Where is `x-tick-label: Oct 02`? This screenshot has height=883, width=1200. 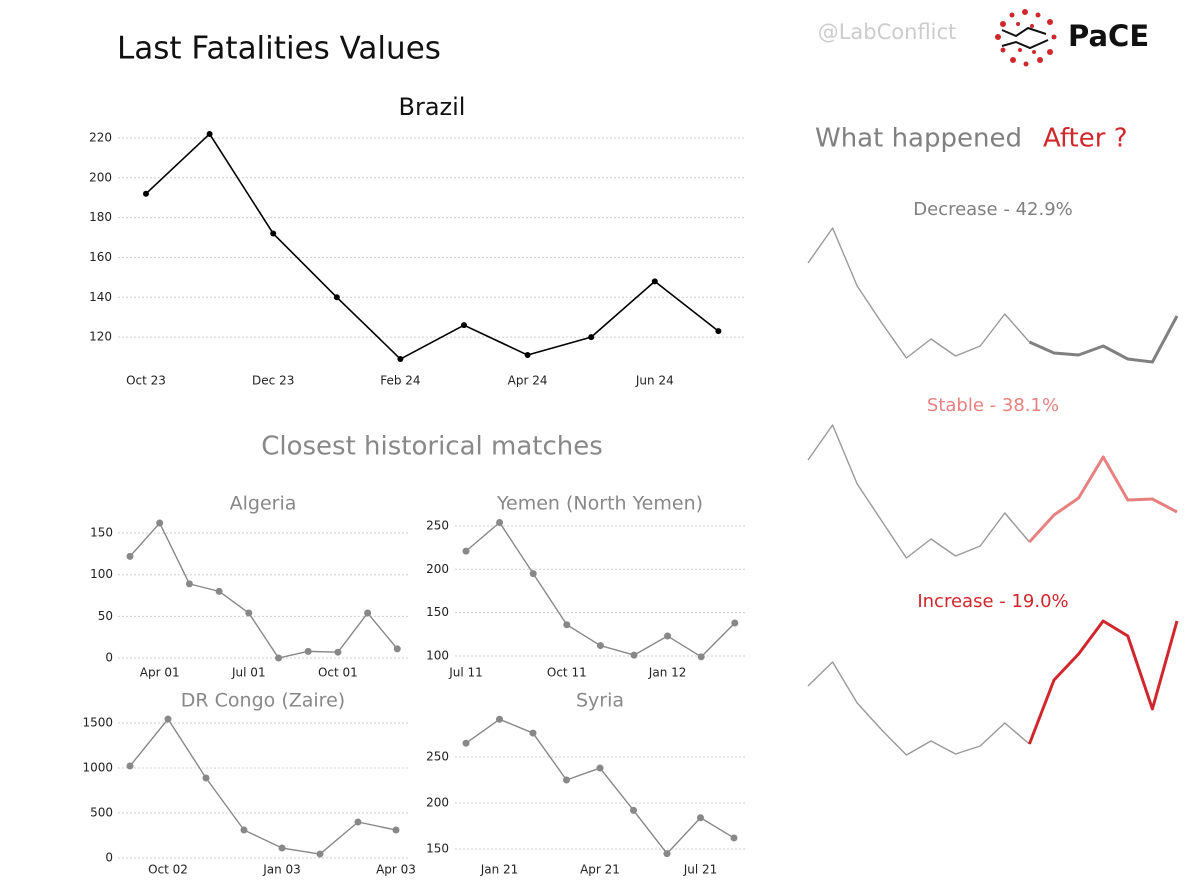
x-tick-label: Oct 02 is located at coordinates (168, 870).